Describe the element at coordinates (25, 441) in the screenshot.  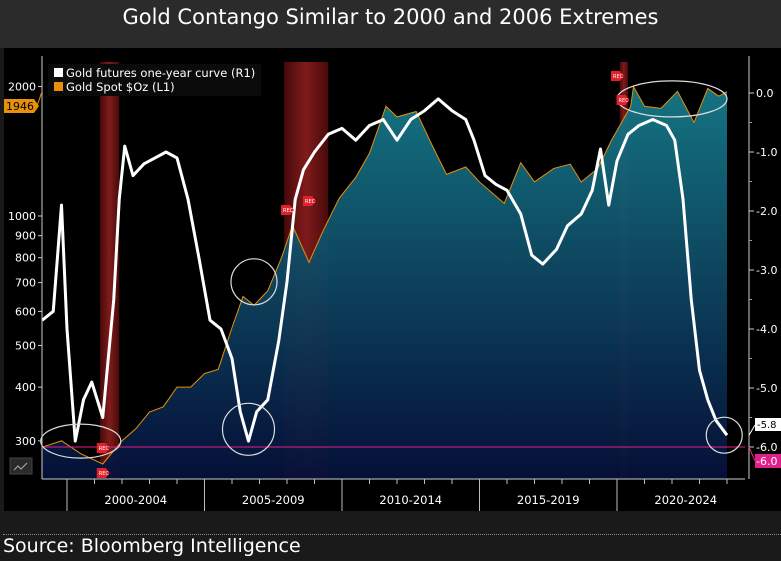
I see `left-tick-label: 300` at that location.